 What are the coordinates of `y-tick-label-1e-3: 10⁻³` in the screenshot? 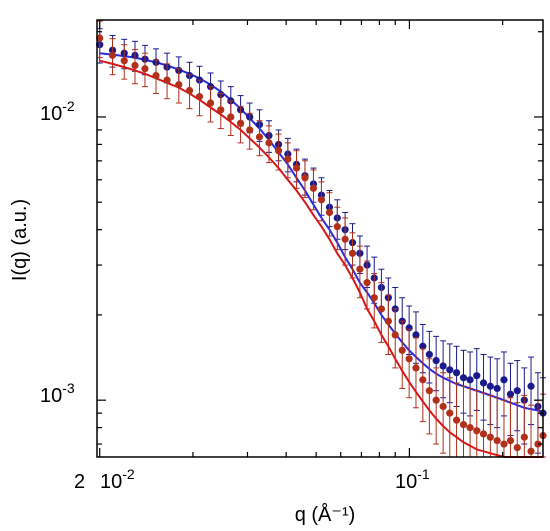 It's located at (57, 393).